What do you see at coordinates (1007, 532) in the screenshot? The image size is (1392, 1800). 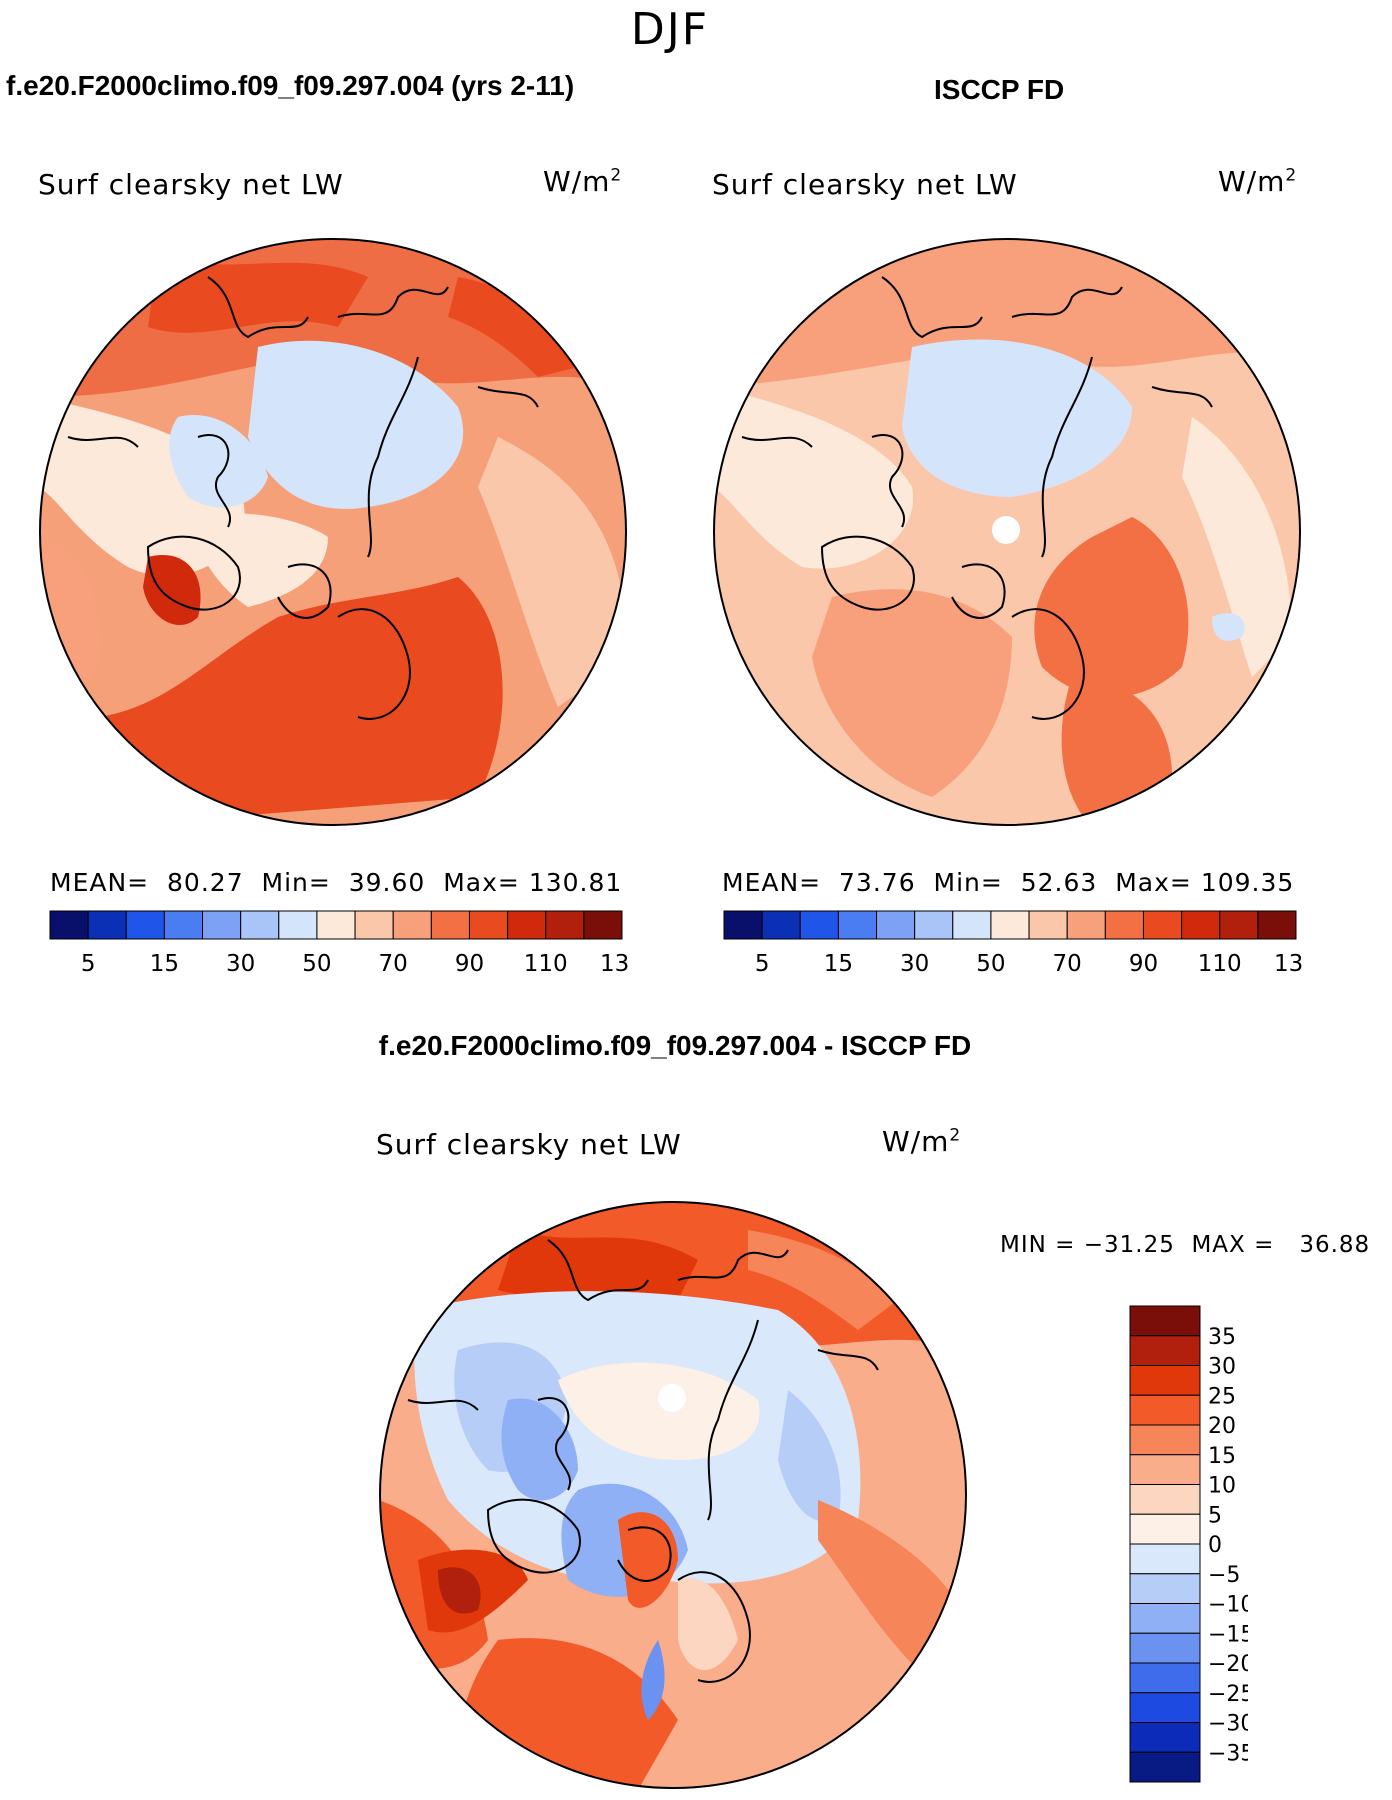 I see `right-polar-map` at bounding box center [1007, 532].